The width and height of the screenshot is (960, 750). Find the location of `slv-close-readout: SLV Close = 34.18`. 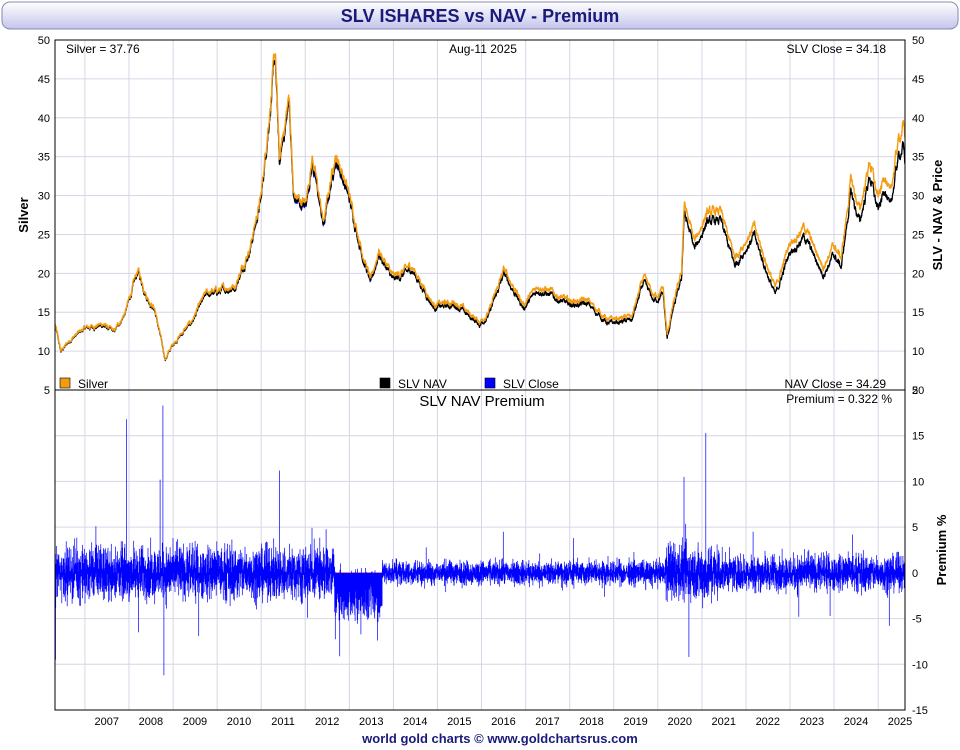

slv-close-readout: SLV Close = 34.18 is located at coordinates (836, 49).